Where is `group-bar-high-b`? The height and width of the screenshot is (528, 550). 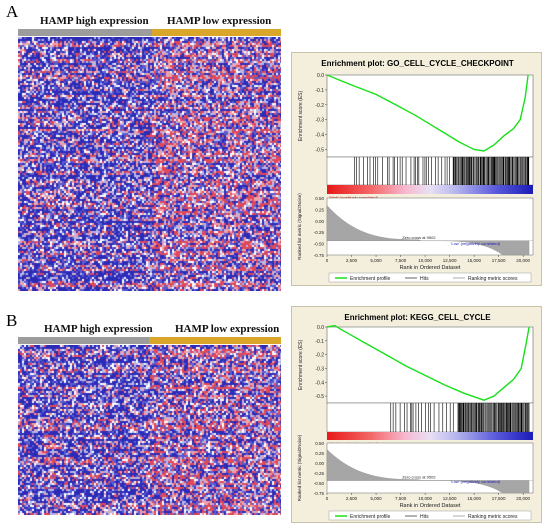
group-bar-high-b is located at coordinates (83, 340).